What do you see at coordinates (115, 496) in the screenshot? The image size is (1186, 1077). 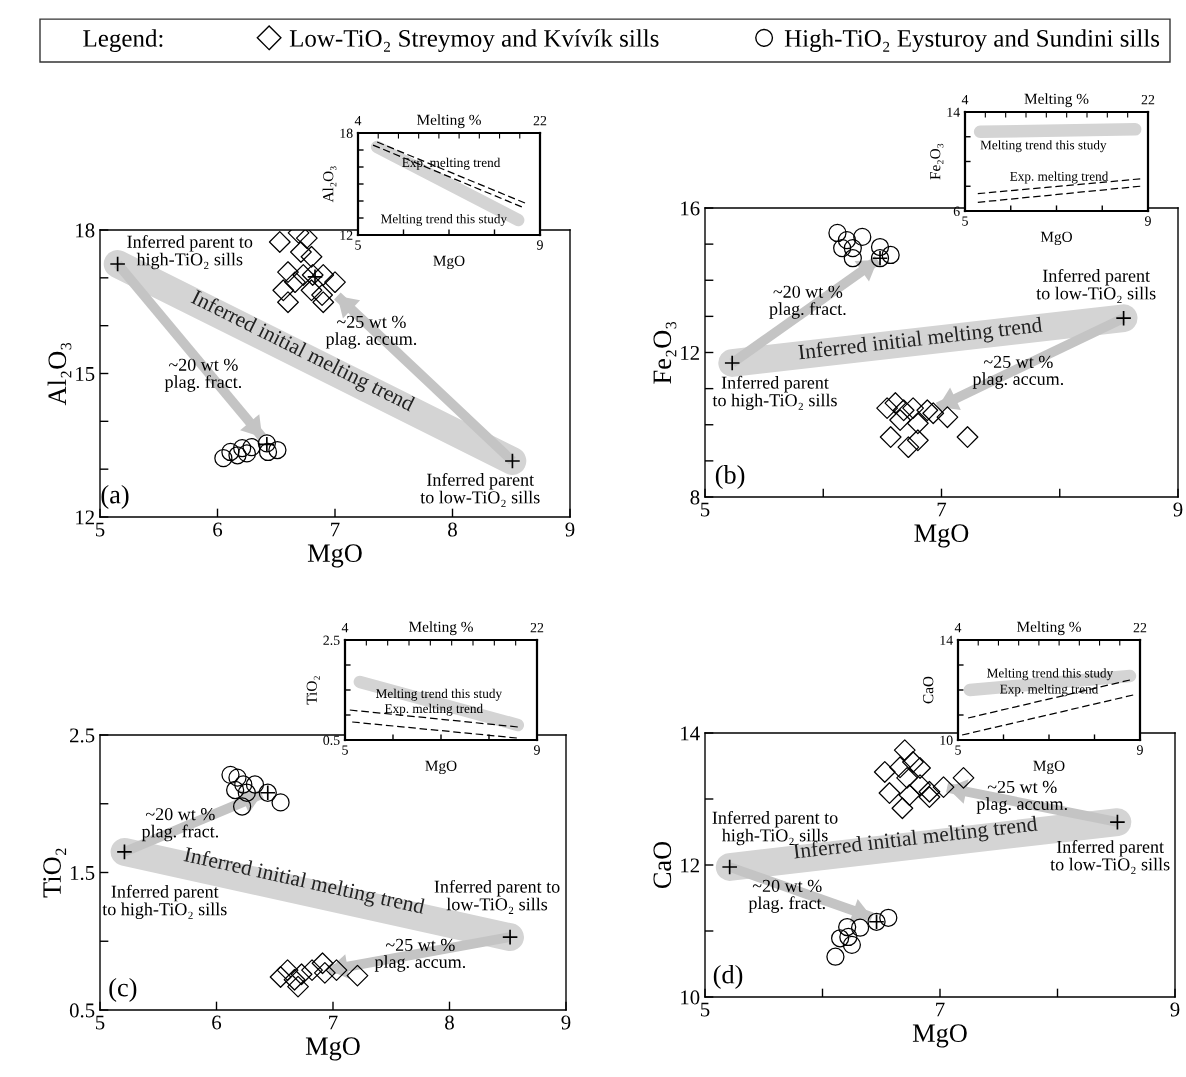 I see `annotation: (a)` at bounding box center [115, 496].